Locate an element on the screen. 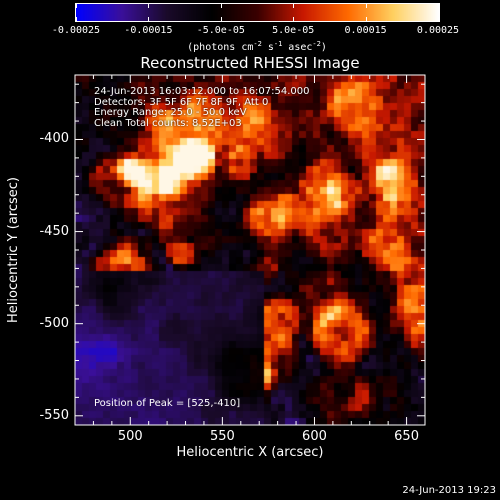 This screenshot has width=500, height=500. x-tick-label: 550 is located at coordinates (222, 436).